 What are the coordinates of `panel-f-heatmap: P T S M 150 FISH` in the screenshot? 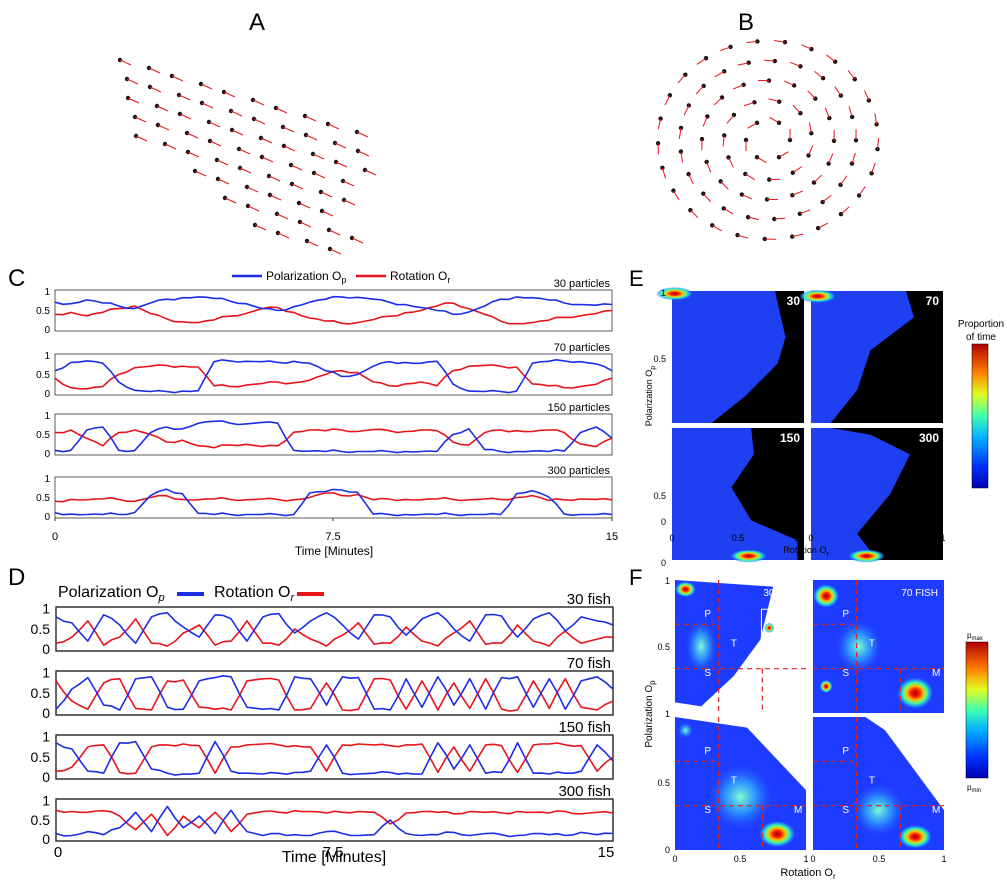 It's located at (740, 783).